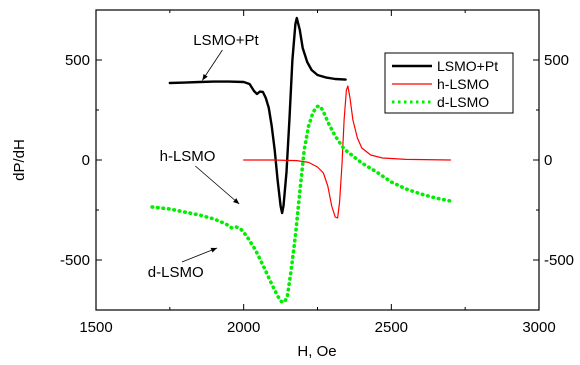 Image resolution: width=580 pixels, height=365 pixels. I want to click on annotation-layer, so click(210, 156).